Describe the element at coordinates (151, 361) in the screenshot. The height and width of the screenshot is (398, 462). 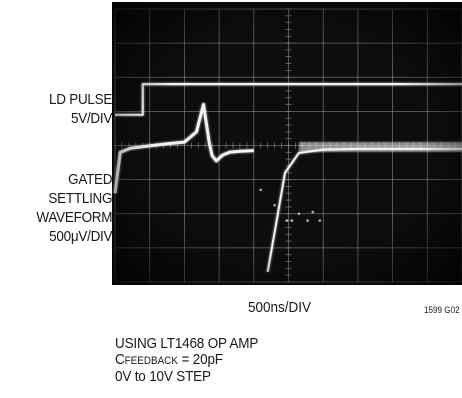
I see `notes-feedback-sub: FEEDBACK` at that location.